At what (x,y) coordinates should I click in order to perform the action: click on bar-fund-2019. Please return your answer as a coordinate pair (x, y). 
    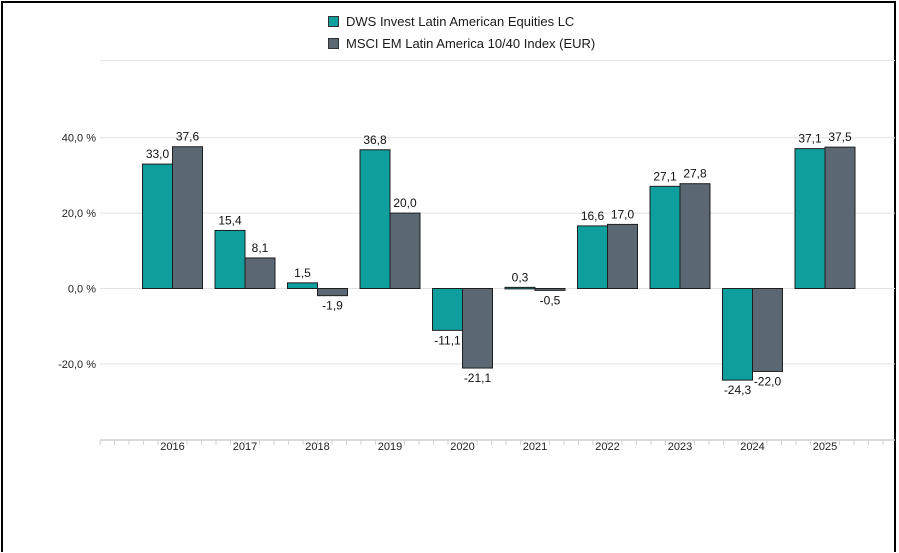
    Looking at the image, I should click on (375, 219).